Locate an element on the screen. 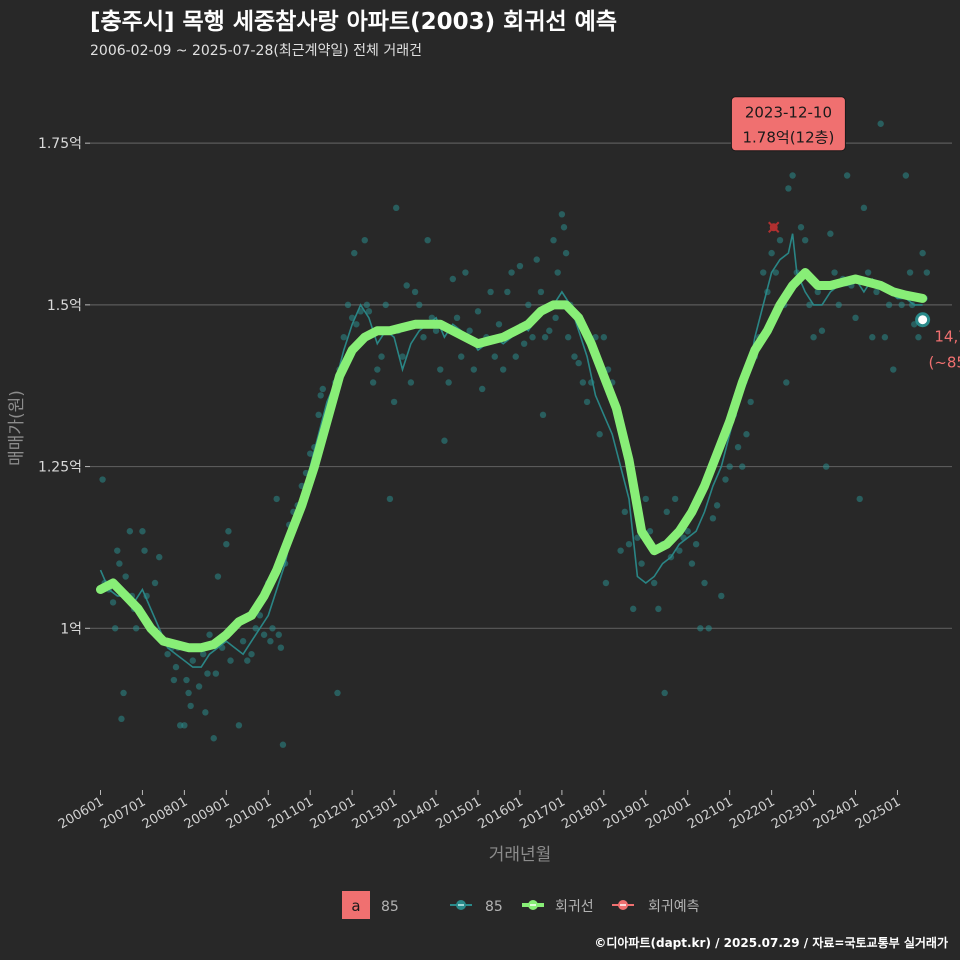 The image size is (960, 960). prediction-point is located at coordinates (923, 320).